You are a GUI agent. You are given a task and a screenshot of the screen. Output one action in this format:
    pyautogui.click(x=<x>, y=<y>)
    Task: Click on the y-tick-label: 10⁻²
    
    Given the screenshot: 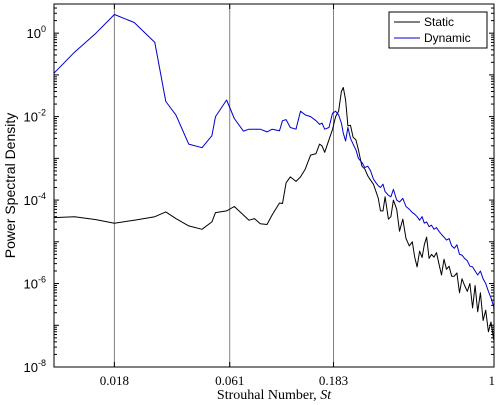 What is the action you would take?
    pyautogui.click(x=35, y=116)
    